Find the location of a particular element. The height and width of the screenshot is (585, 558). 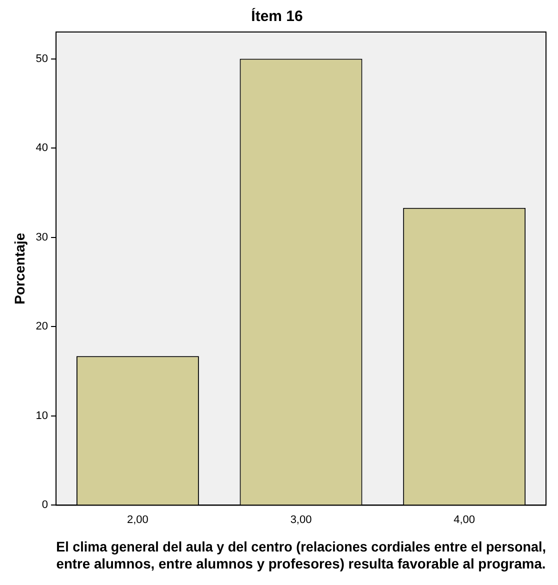

x-tick-label: 3,00 is located at coordinates (301, 520).